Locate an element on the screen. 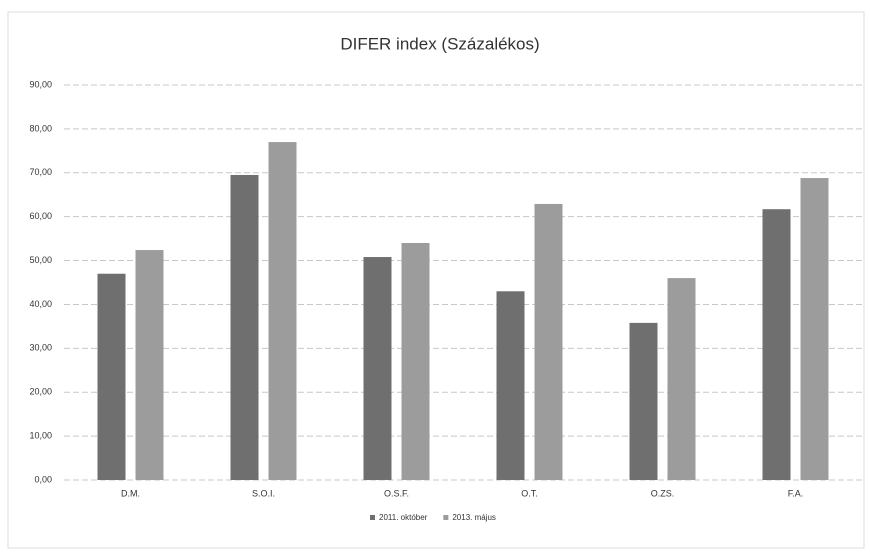  x-tick-label: D.M. is located at coordinates (130, 493).